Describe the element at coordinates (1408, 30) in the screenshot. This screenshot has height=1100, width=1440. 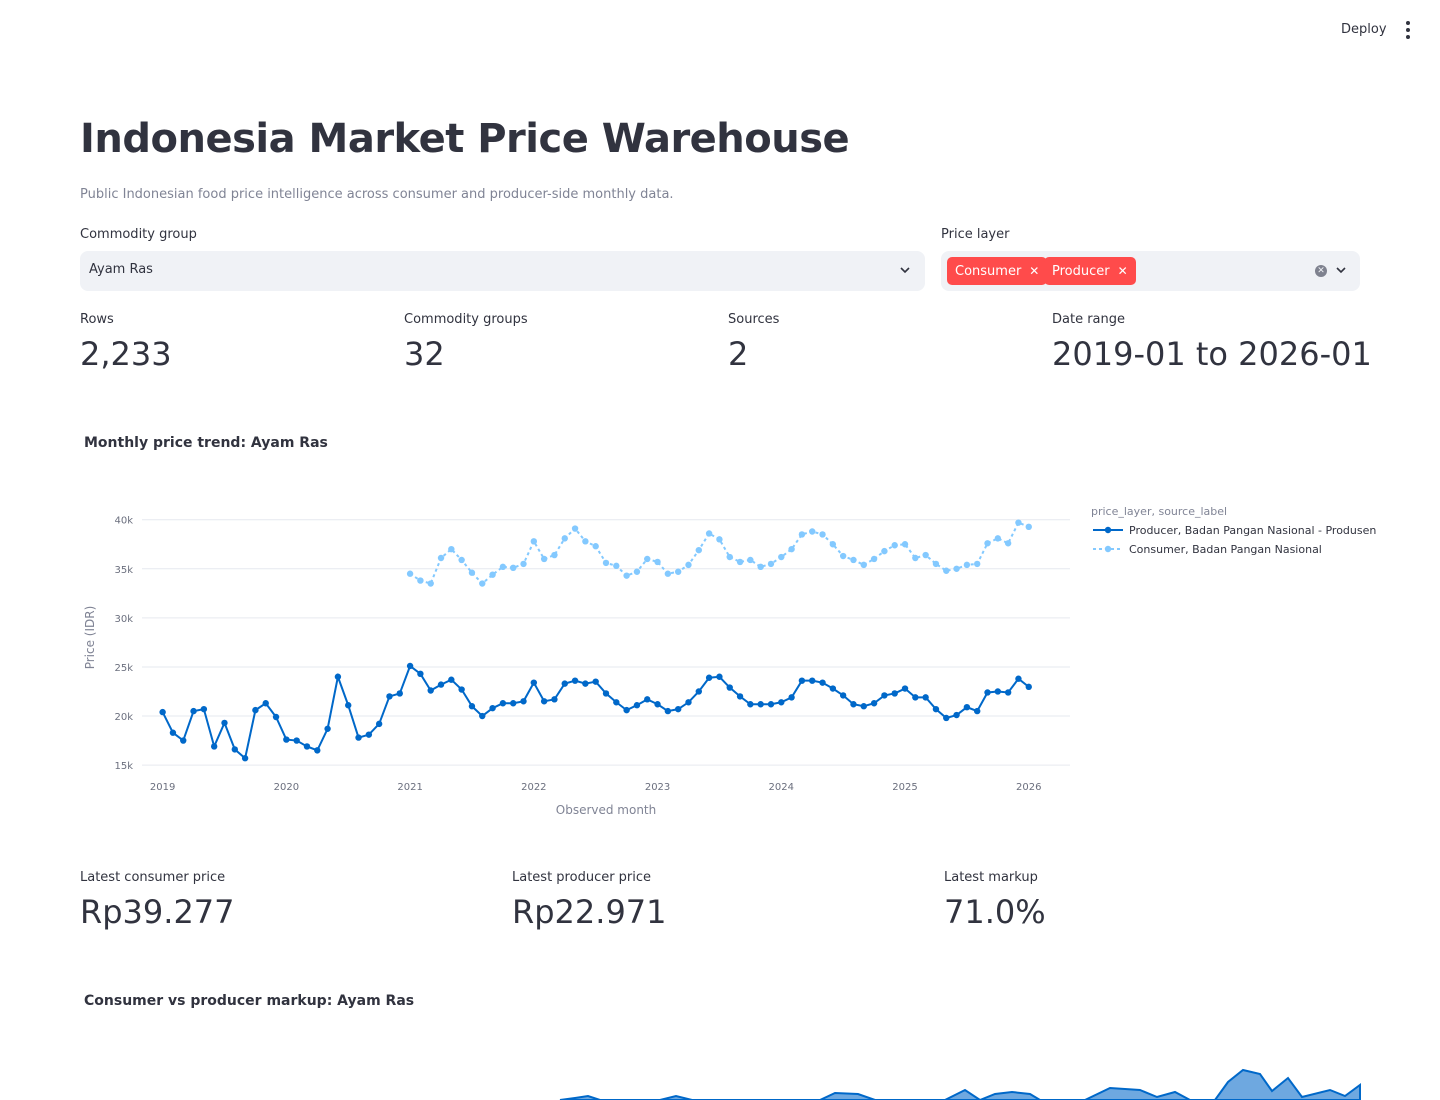
I see `kebab-menu-icon` at that location.